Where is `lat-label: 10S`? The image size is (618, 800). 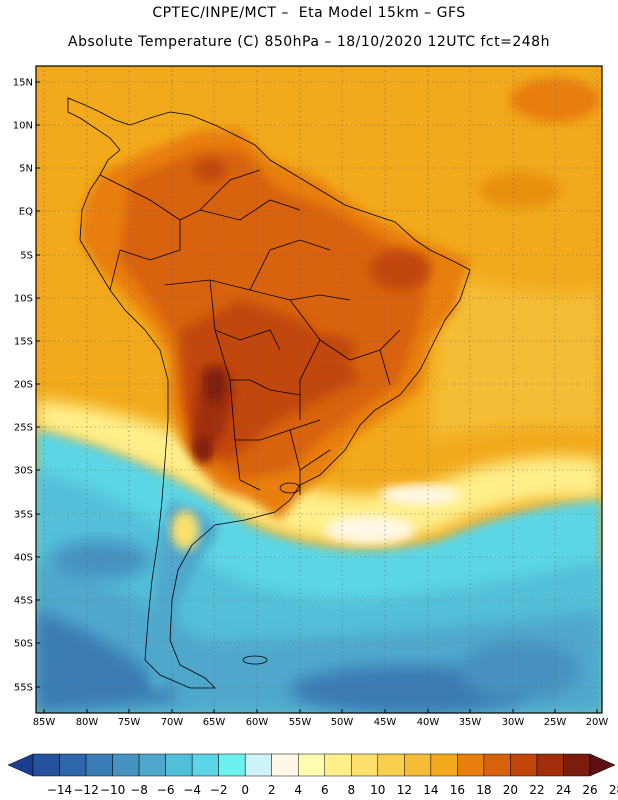 lat-label: 10S is located at coordinates (23, 299).